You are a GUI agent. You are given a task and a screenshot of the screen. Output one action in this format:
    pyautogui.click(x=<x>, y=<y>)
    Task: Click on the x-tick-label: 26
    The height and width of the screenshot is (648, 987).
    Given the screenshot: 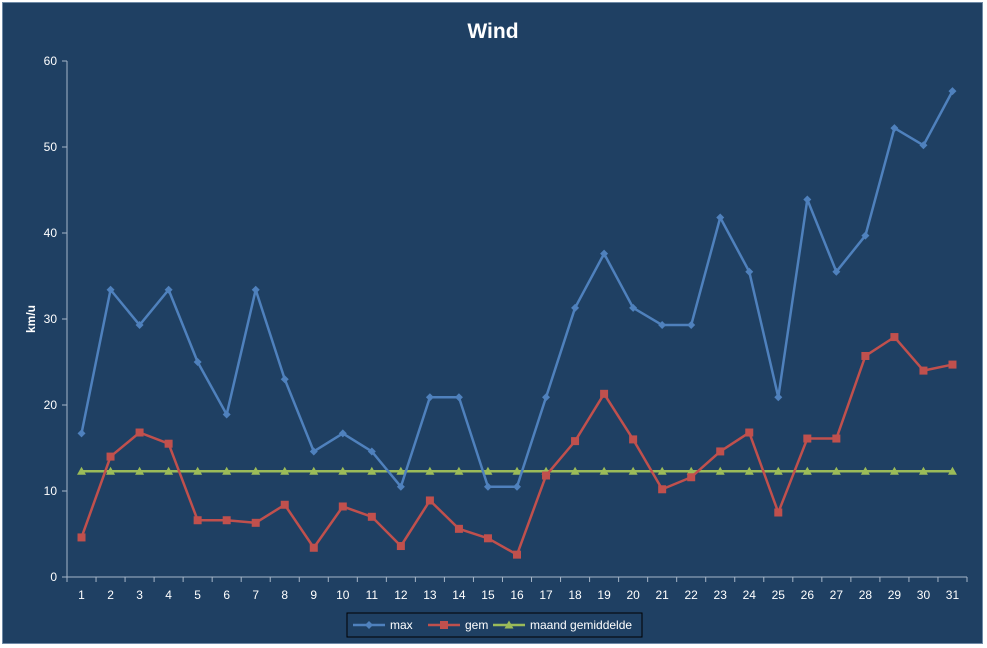 What is the action you would take?
    pyautogui.click(x=808, y=595)
    